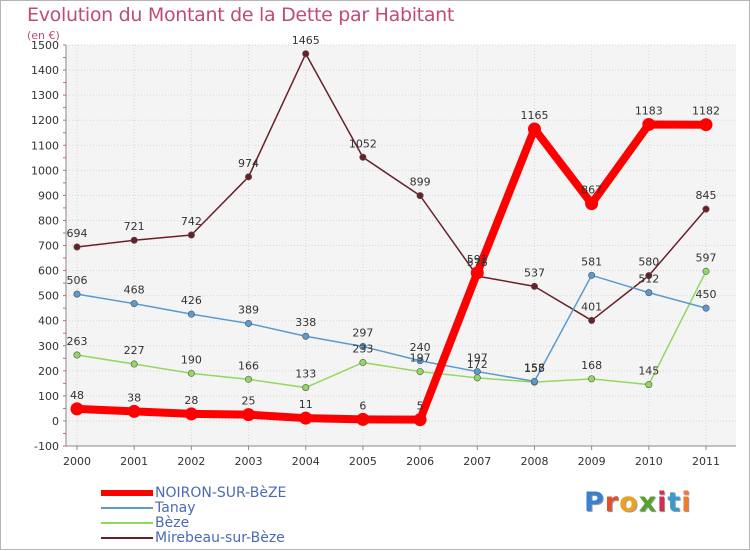 The image size is (750, 551). Describe the element at coordinates (45, 145) in the screenshot. I see `y-tick-label: 1100` at that location.